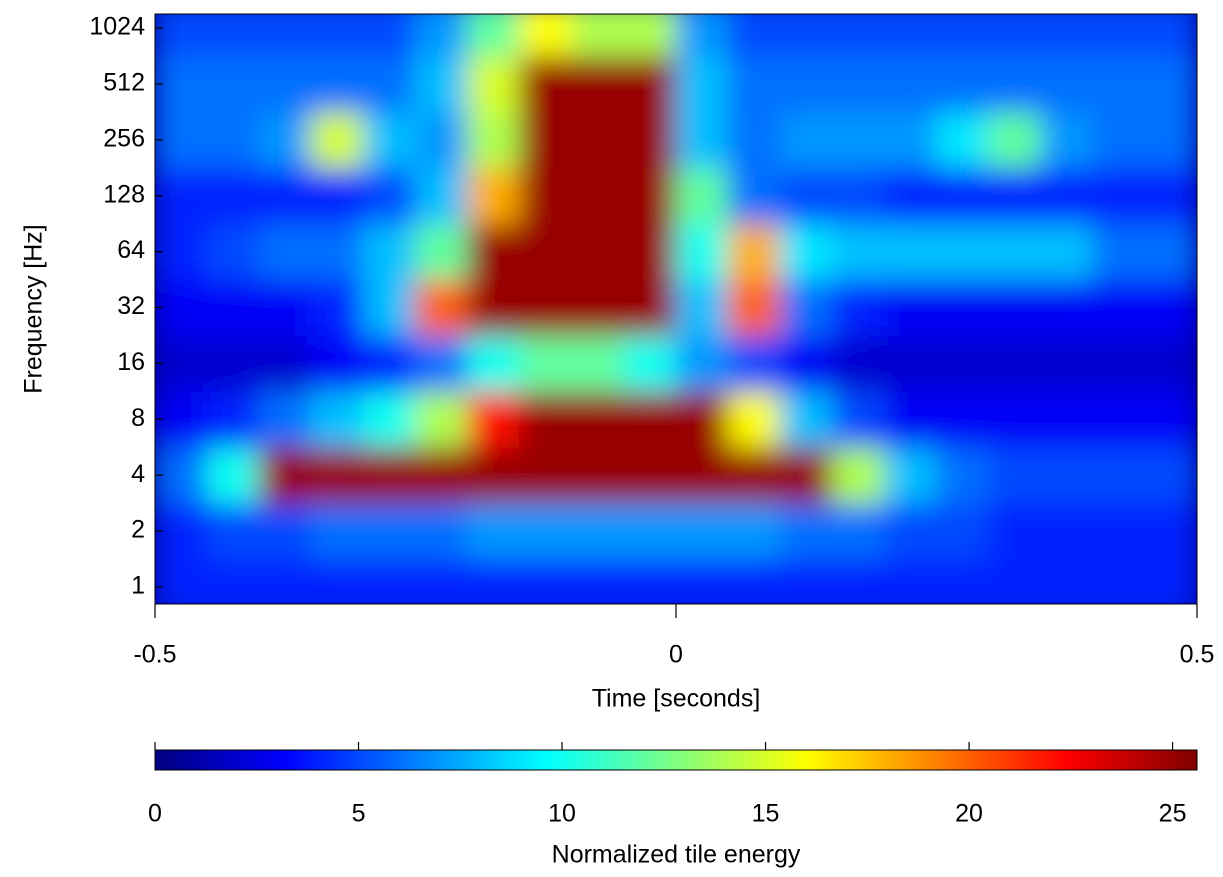 Image resolution: width=1223 pixels, height=877 pixels. What do you see at coordinates (359, 814) in the screenshot?
I see `colorbar-tick-label: 5` at bounding box center [359, 814].